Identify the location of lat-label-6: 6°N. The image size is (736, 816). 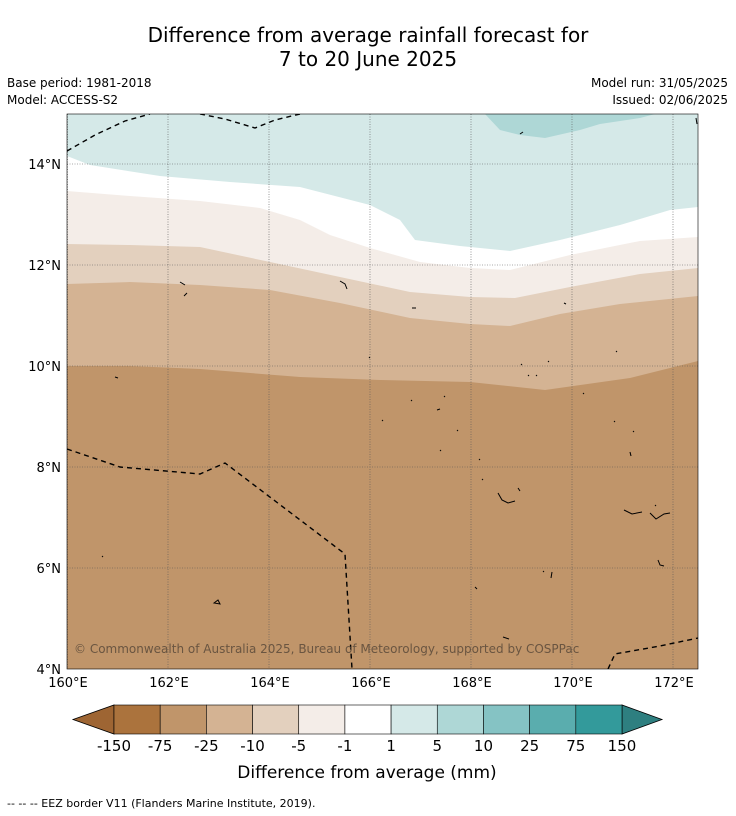
(49, 569).